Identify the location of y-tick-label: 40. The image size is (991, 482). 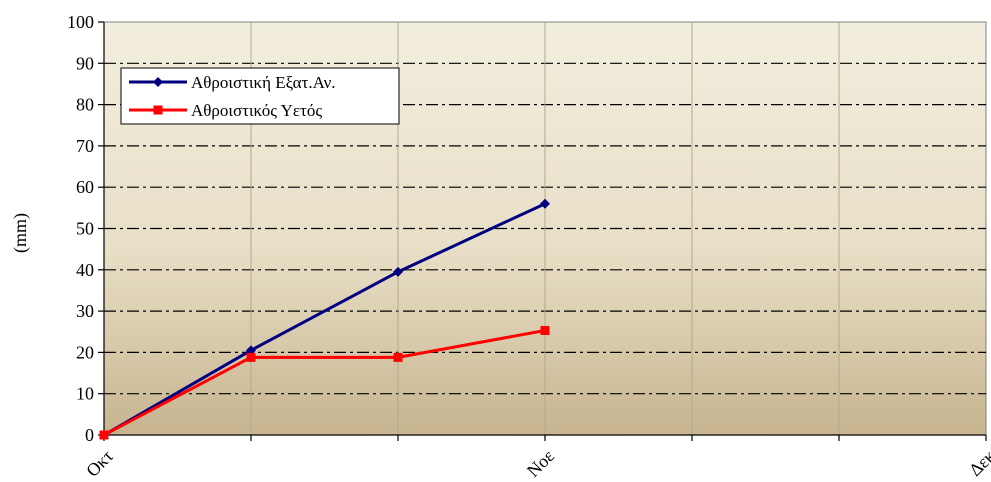
(85, 270).